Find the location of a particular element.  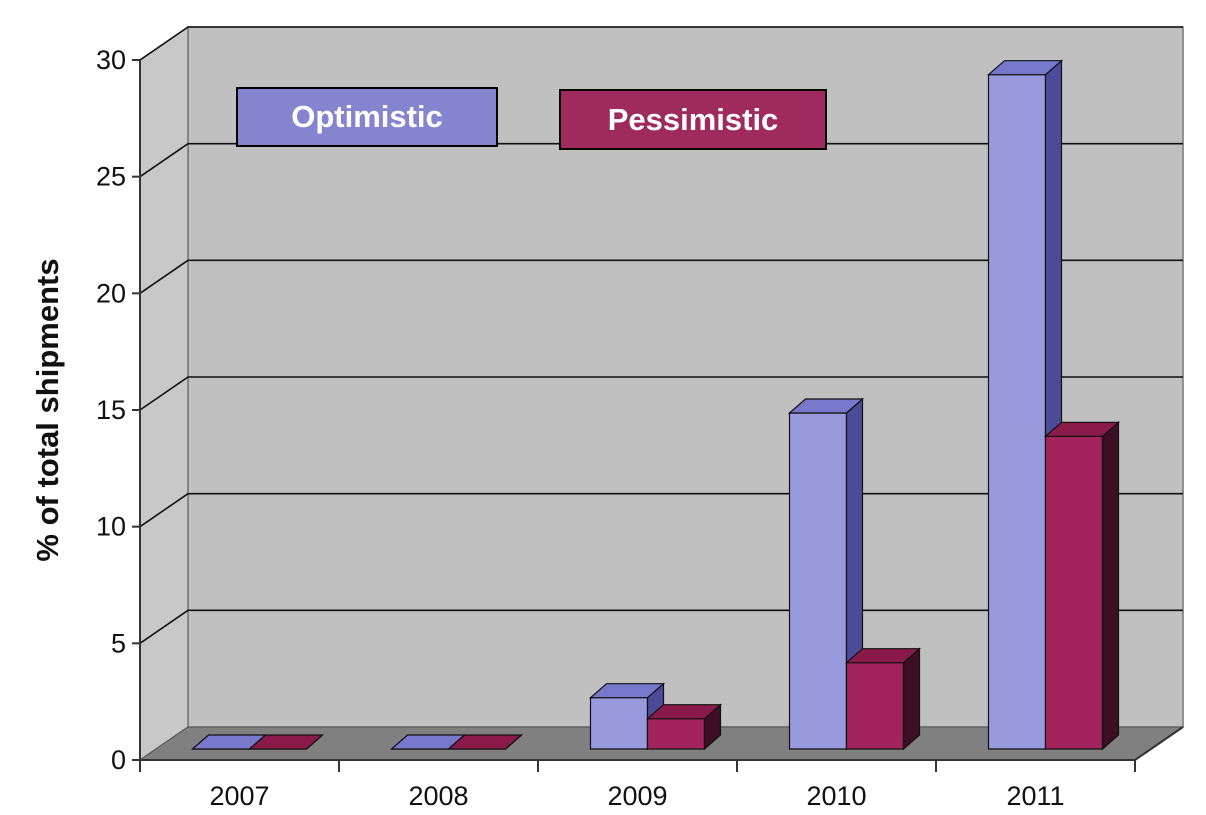

bar-pessimistic-2008-top is located at coordinates (485, 742).